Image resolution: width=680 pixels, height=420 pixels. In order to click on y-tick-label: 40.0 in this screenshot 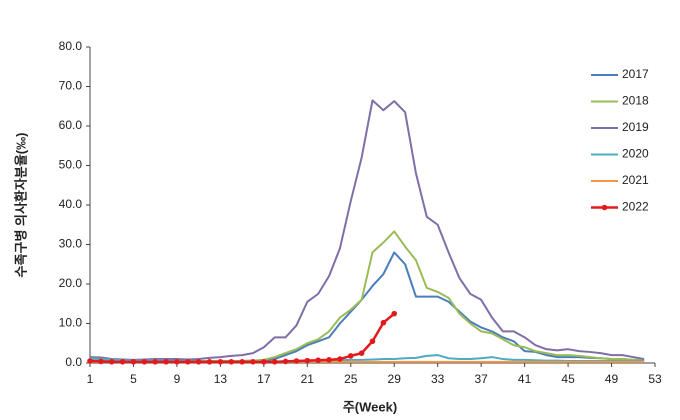, I will do `click(71, 204)`.